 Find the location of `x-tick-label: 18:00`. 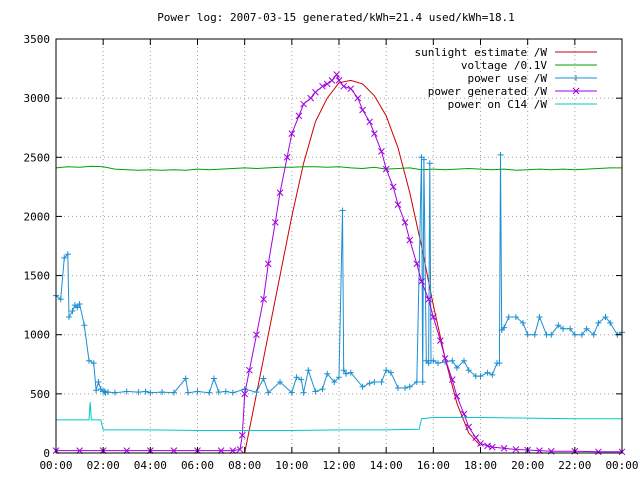

x-tick-label: 18:00 is located at coordinates (480, 465).